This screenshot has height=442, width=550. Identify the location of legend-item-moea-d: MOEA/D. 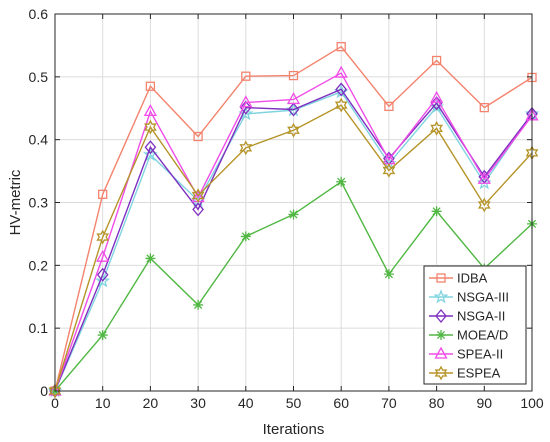
(468, 335).